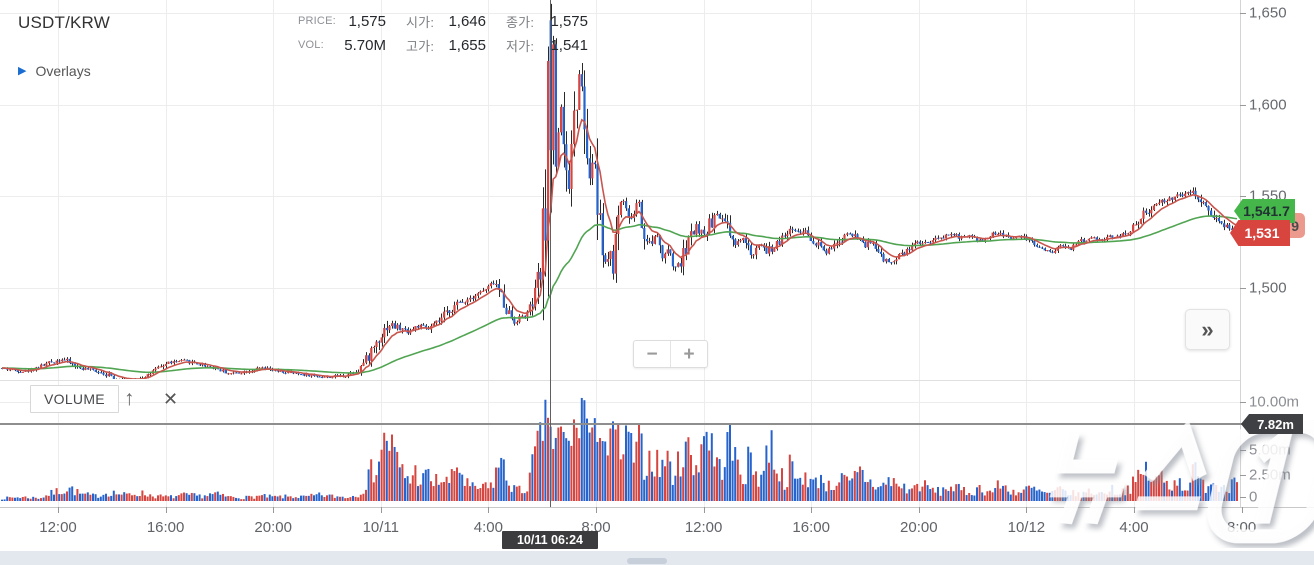 The height and width of the screenshot is (565, 1314). What do you see at coordinates (64, 22) in the screenshot?
I see `page-title: USDT/KRW` at bounding box center [64, 22].